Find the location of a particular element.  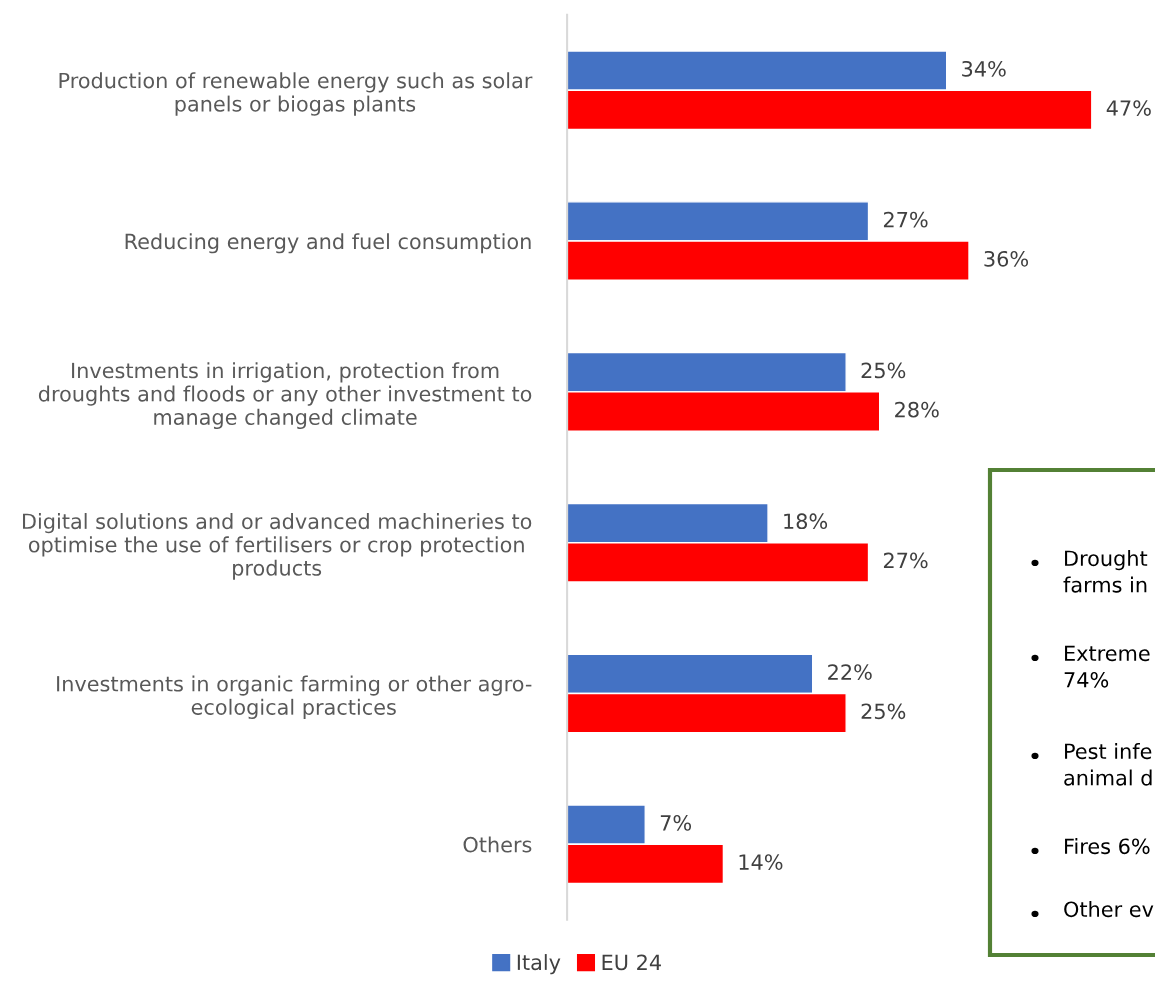

legend-label: Italy is located at coordinates (539, 964).